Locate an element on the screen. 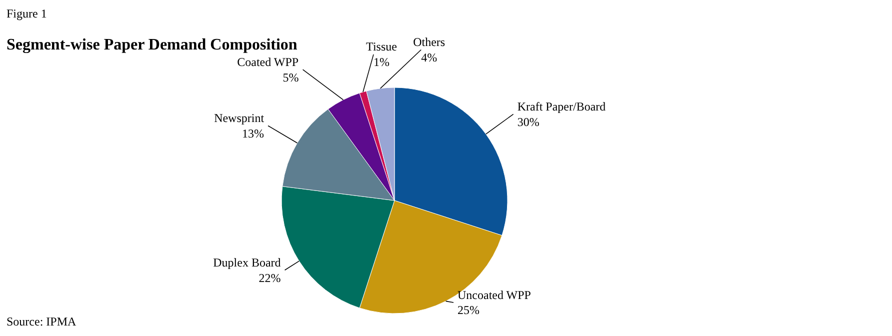  data-label: 25% is located at coordinates (468, 310).